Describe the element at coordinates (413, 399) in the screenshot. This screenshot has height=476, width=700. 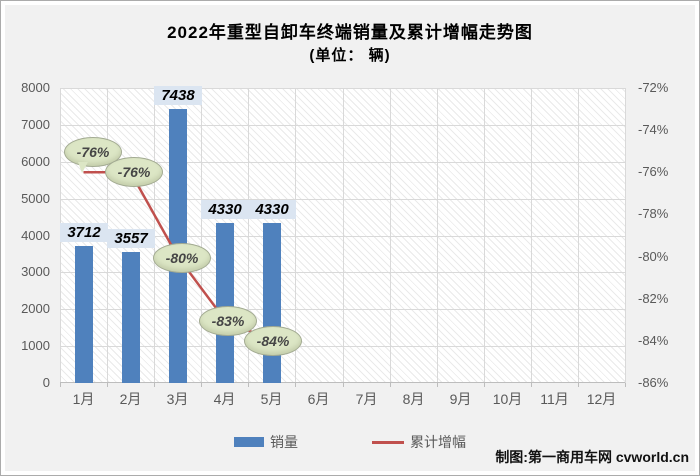
I see `x-axis-category-label: 8月` at that location.